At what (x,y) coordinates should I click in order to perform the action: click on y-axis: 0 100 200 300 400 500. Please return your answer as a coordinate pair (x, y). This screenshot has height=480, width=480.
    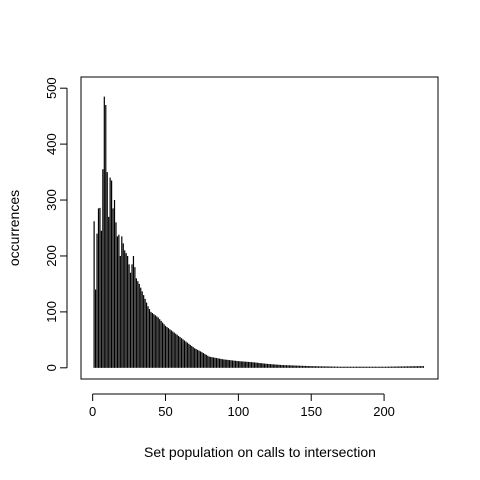
    Looking at the image, I should click on (56, 224).